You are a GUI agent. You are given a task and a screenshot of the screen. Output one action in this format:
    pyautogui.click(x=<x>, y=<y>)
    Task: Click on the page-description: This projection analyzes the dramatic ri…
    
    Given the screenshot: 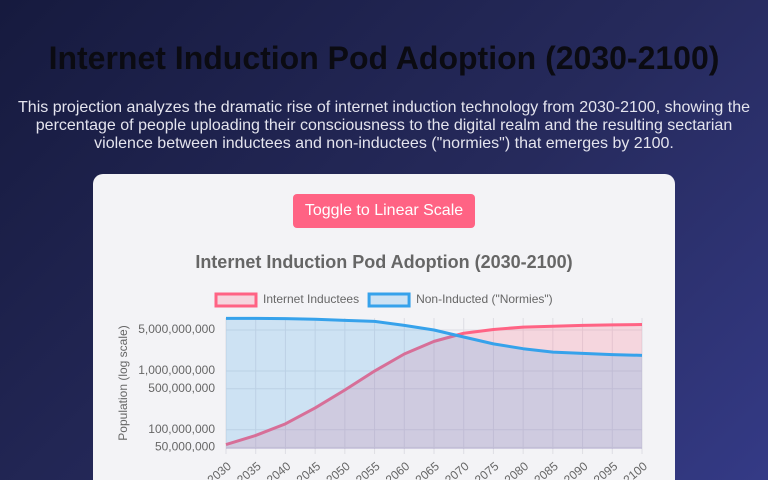 What is the action you would take?
    pyautogui.click(x=384, y=125)
    